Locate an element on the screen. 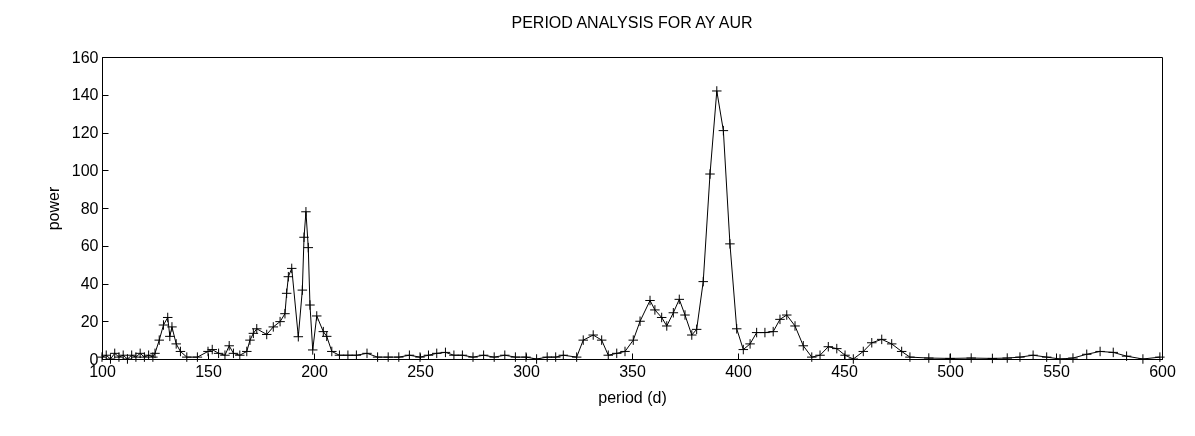 The width and height of the screenshot is (1195, 436). x-tick-label: 550 is located at coordinates (1056, 371).